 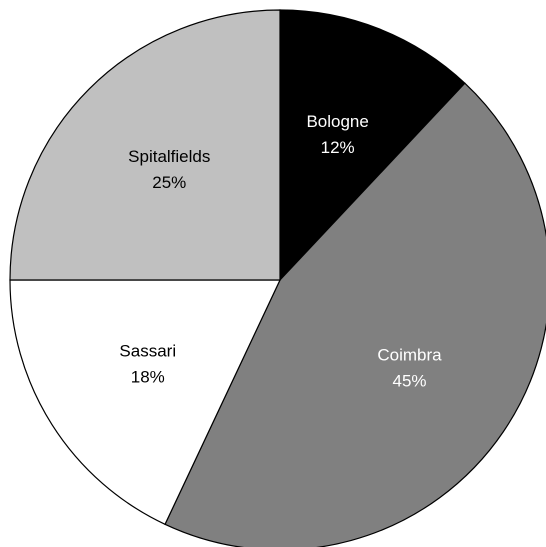 I want to click on slice-label: Spitalfields, so click(x=169, y=156).